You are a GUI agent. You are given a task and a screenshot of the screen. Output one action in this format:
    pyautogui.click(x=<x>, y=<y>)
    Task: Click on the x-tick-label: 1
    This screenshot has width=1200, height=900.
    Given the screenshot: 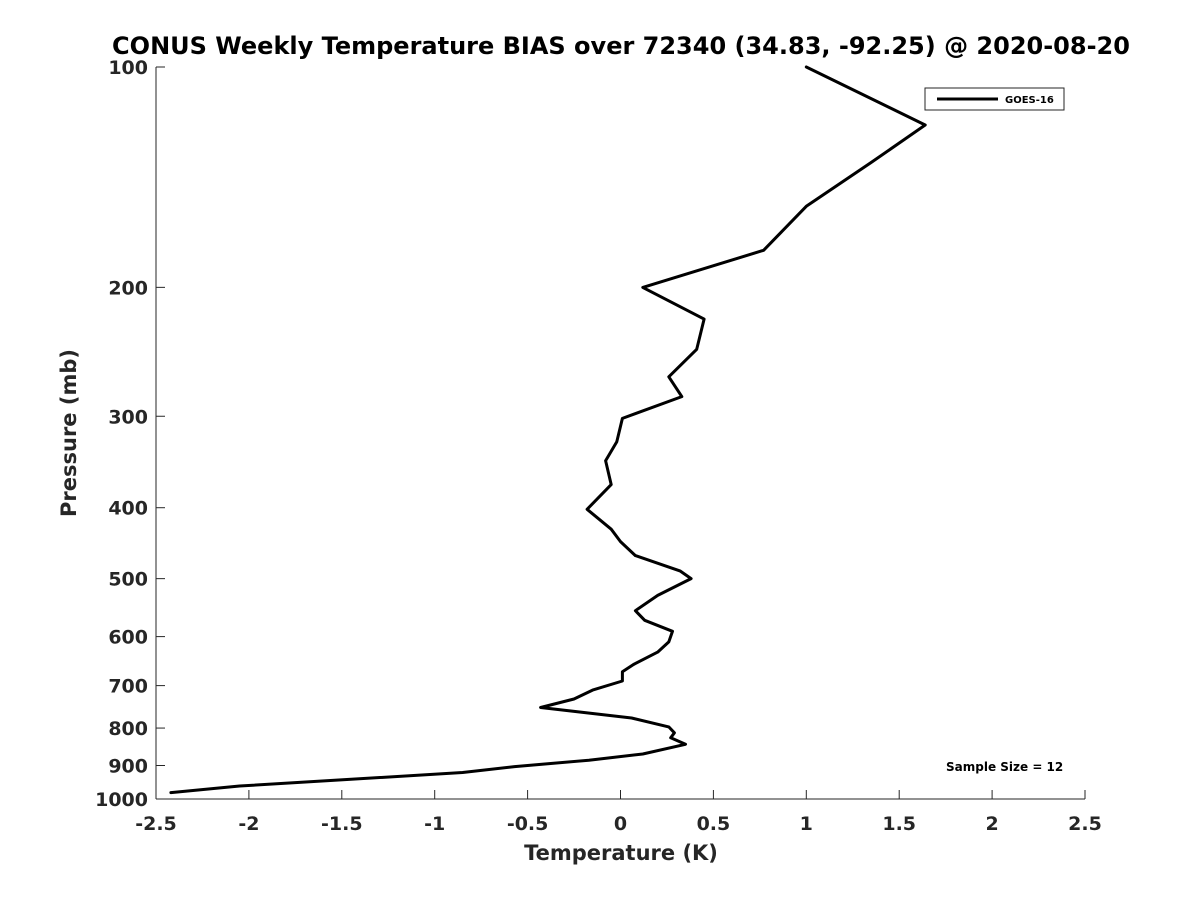 What is the action you would take?
    pyautogui.click(x=806, y=824)
    